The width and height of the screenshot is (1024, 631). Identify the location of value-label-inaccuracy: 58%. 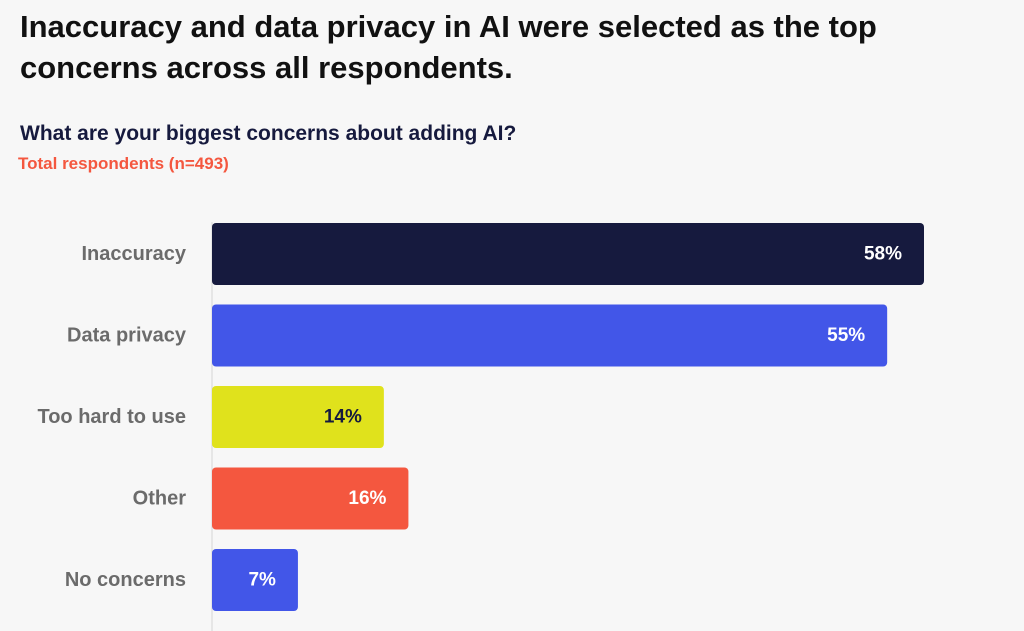
(883, 254).